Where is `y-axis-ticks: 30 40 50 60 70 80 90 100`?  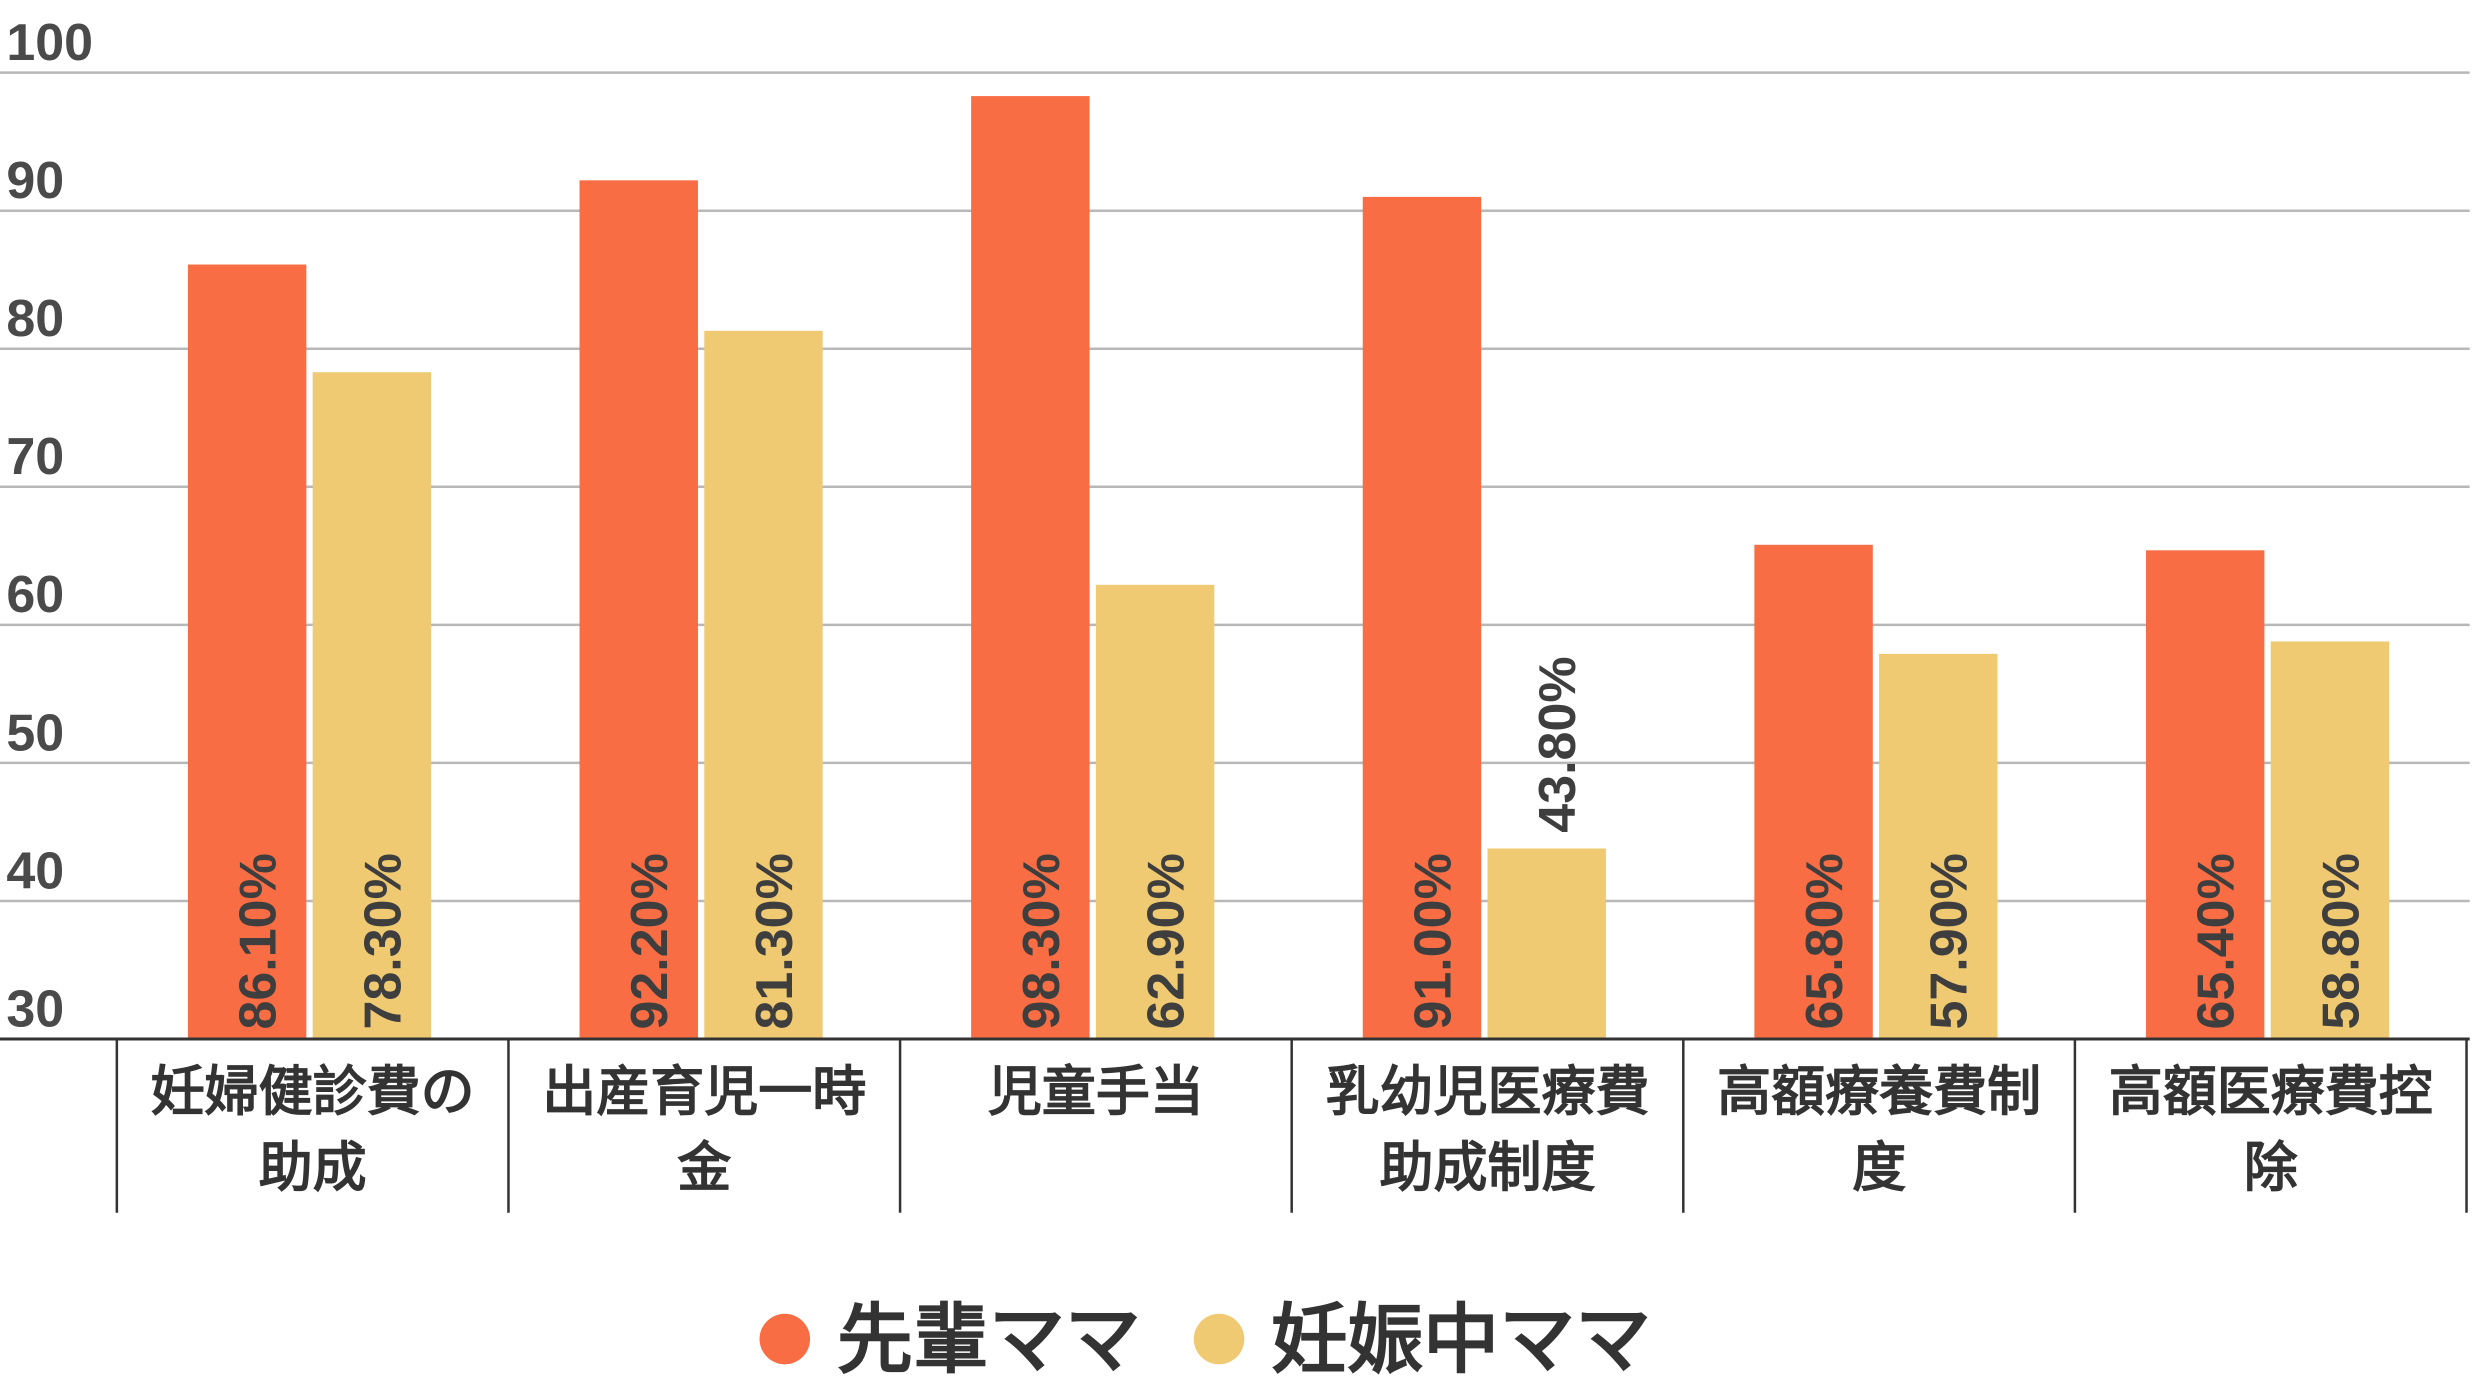 y-axis-ticks: 30 40 50 60 70 80 90 100 is located at coordinates (49, 526).